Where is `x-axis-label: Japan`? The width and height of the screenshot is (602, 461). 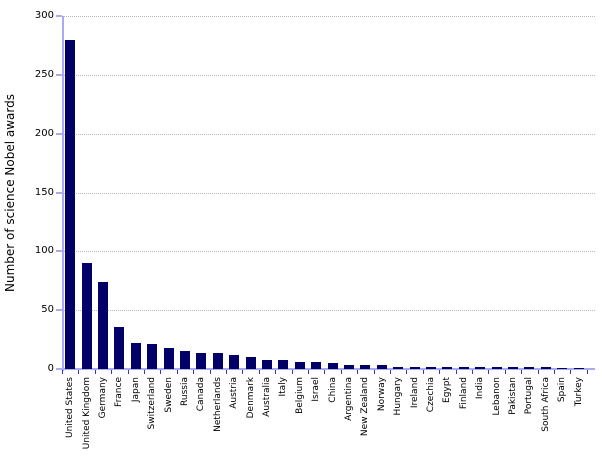 x-axis-label: Japan is located at coordinates (135, 390).